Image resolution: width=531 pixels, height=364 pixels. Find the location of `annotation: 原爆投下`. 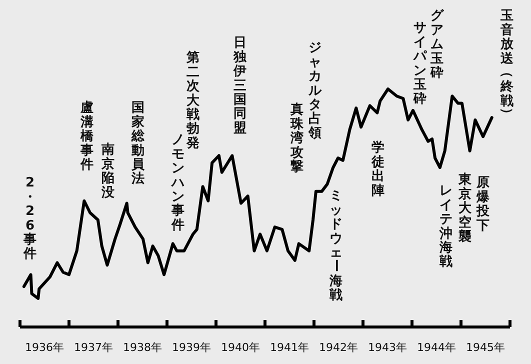

annotation: 原爆投下 is located at coordinates (483, 205).